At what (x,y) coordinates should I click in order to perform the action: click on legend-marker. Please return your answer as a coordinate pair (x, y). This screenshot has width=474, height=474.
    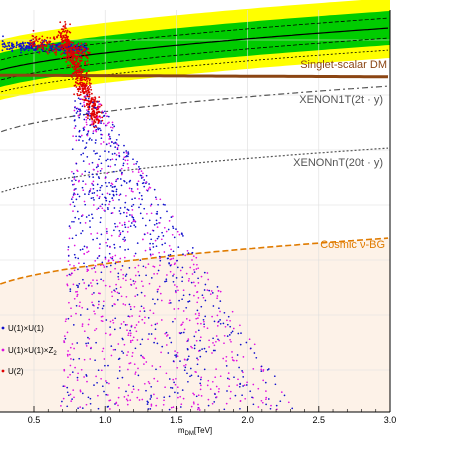
    Looking at the image, I should click on (3, 371).